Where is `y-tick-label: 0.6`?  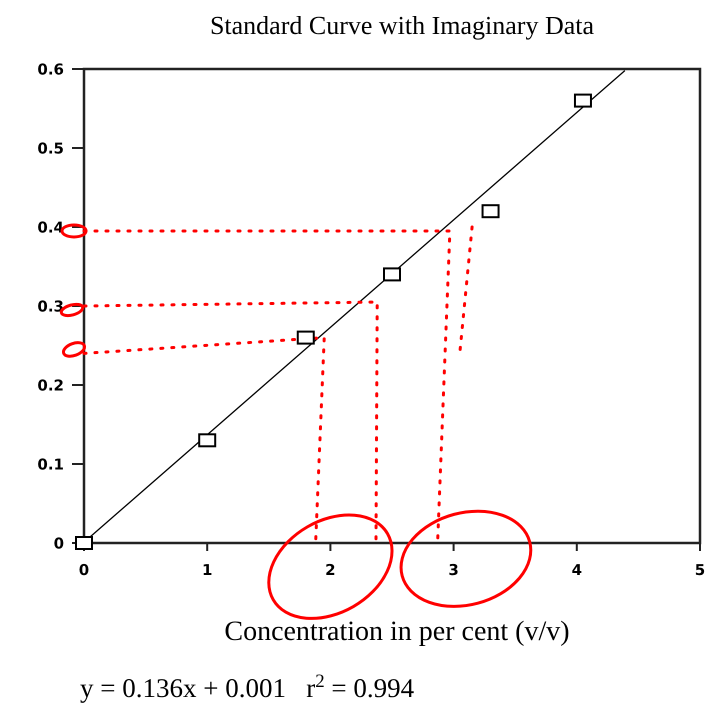 y-tick-label: 0.6 is located at coordinates (50, 69).